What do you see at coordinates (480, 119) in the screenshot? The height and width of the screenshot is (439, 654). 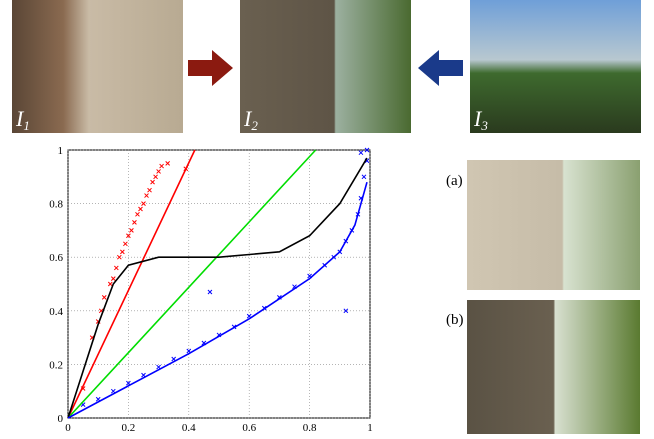 I see `image-label: I3` at bounding box center [480, 119].